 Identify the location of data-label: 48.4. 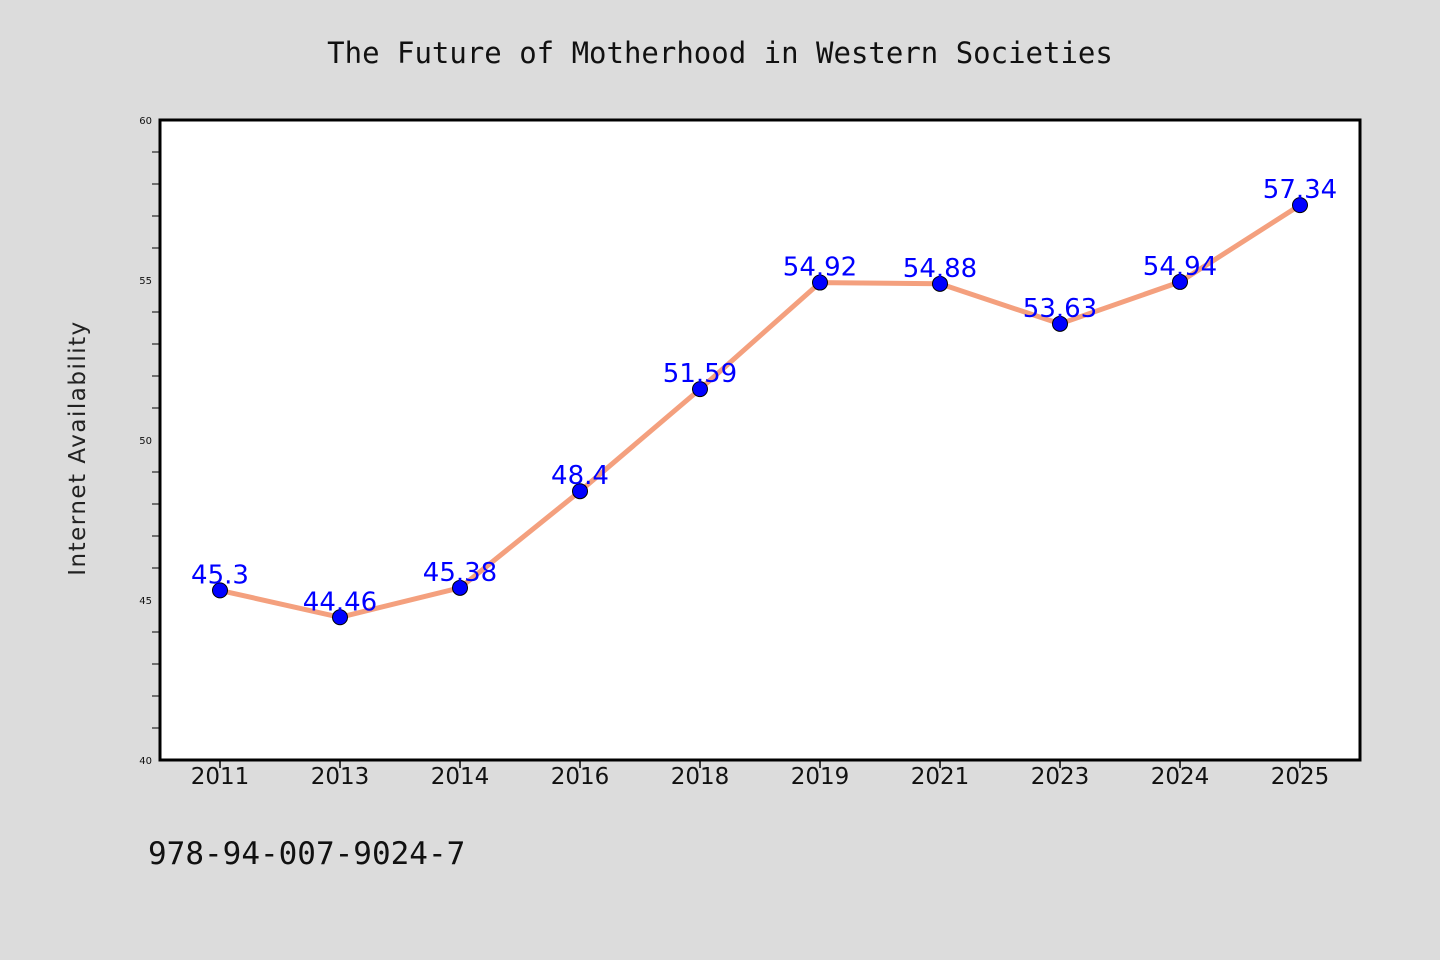
(580, 476).